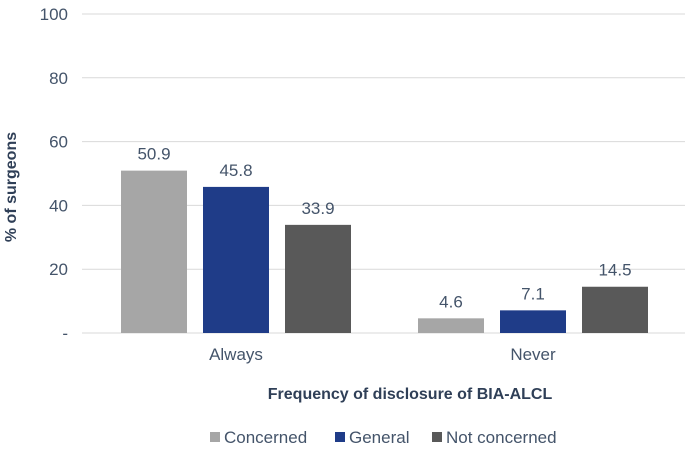 This screenshot has height=453, width=685. I want to click on data-label: 33.9, so click(317, 208).